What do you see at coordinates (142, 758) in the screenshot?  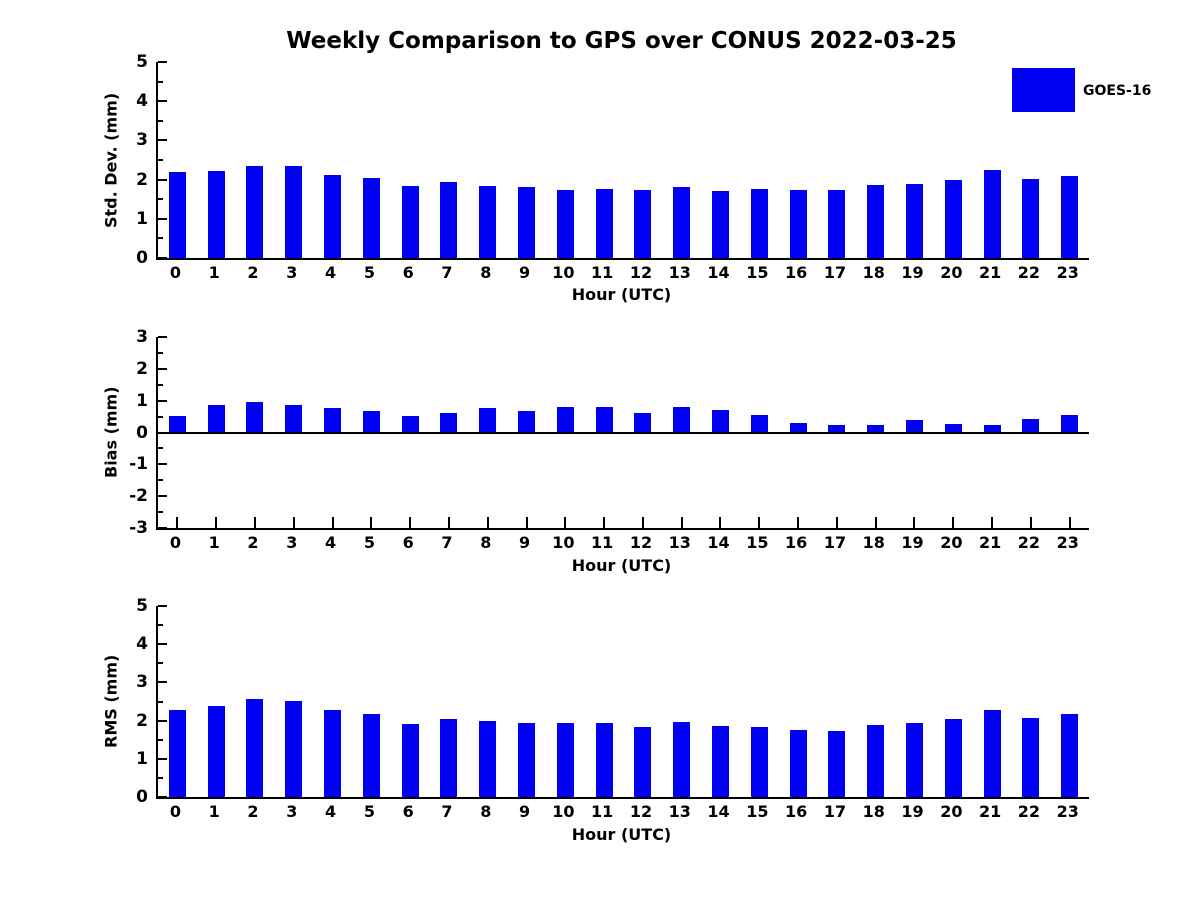 I see `y-tick-label: 1` at bounding box center [142, 758].